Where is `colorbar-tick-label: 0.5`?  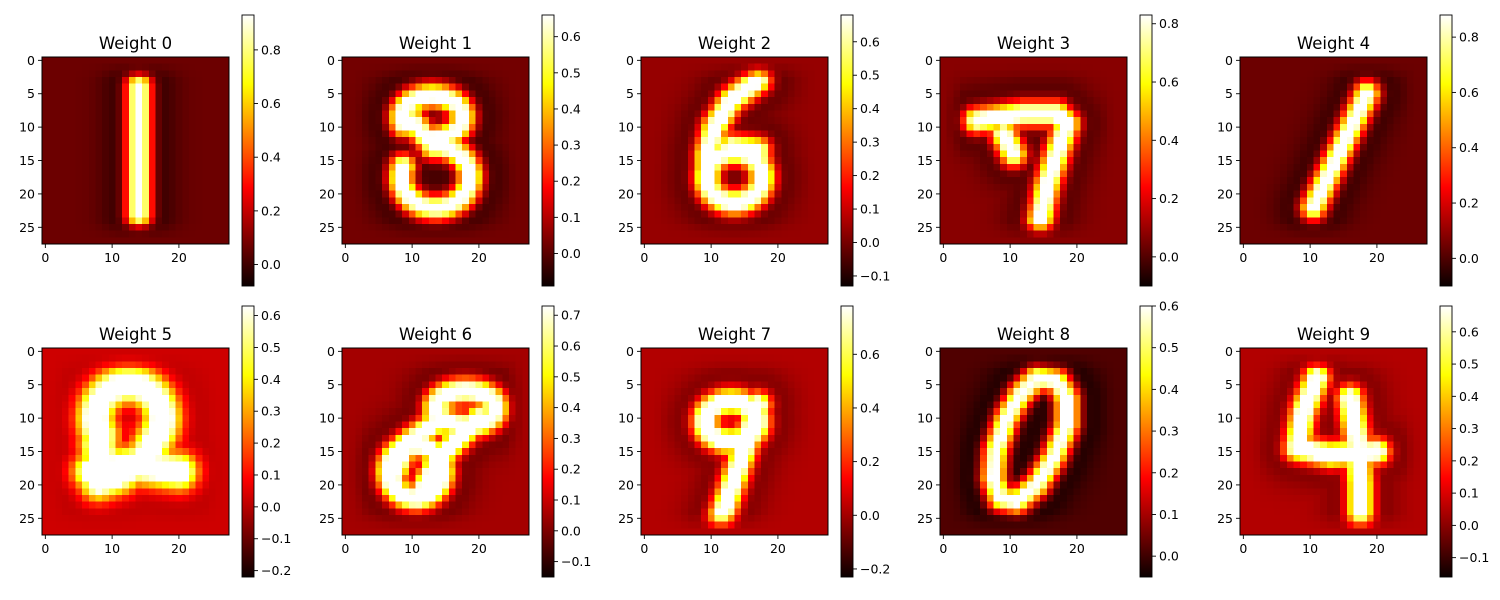
colorbar-tick-label: 0.5 is located at coordinates (571, 72).